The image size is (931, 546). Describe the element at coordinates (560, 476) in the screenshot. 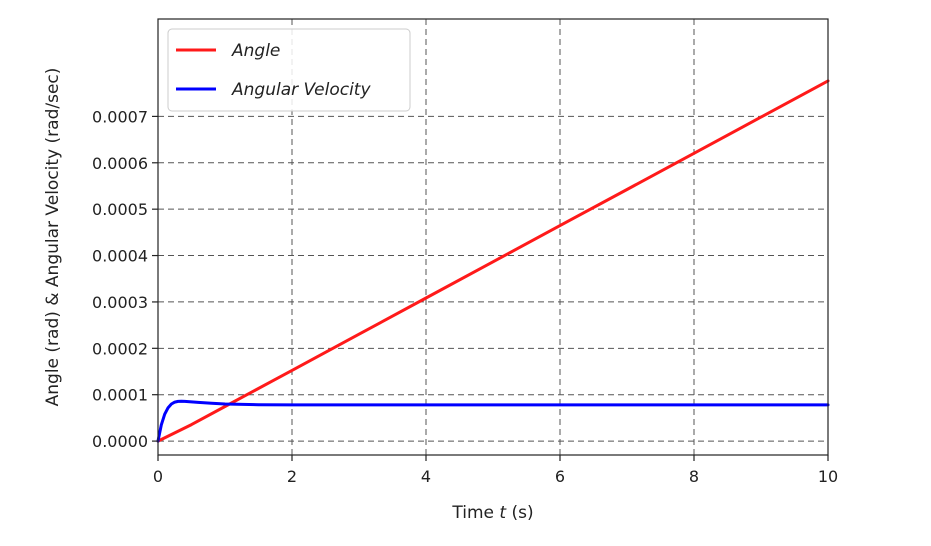

I see `x-tick-label: 6` at that location.